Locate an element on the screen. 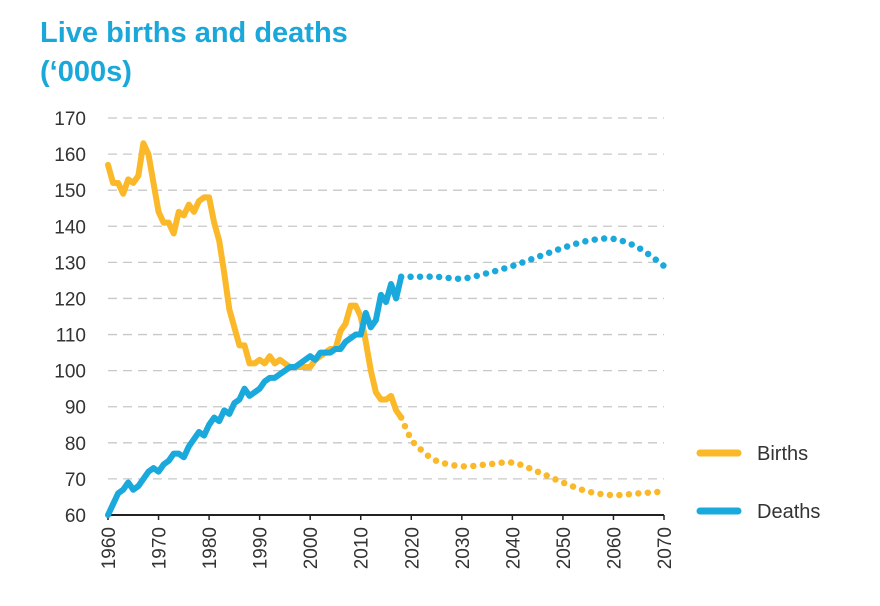  x-tick-label: 2060 is located at coordinates (614, 548).